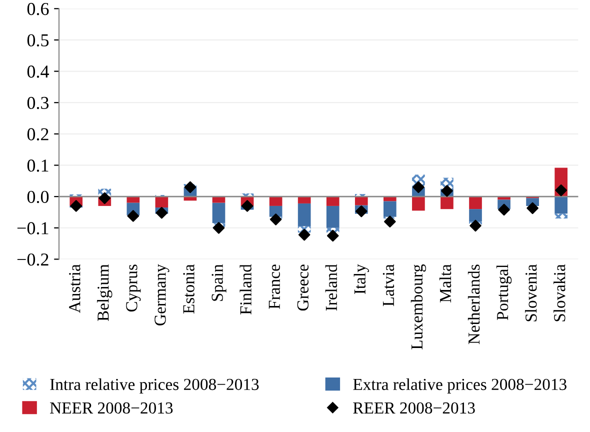 The image size is (590, 432). I want to click on legend-label: REER 2008−2013, so click(414, 408).